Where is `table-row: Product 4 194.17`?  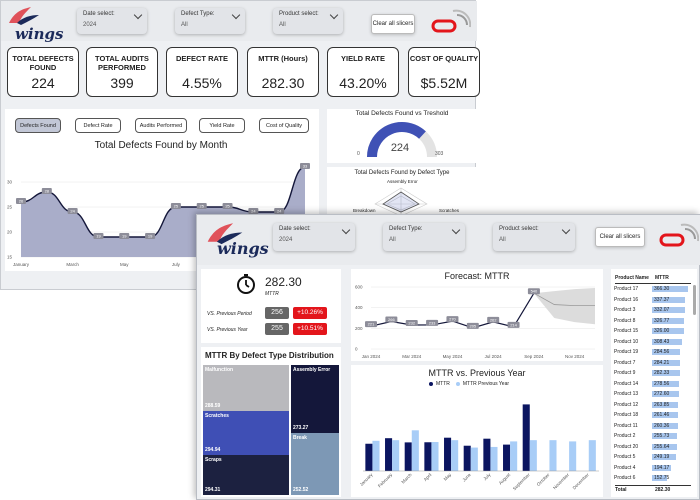 table-row: Product 4 194.17 is located at coordinates (651, 468).